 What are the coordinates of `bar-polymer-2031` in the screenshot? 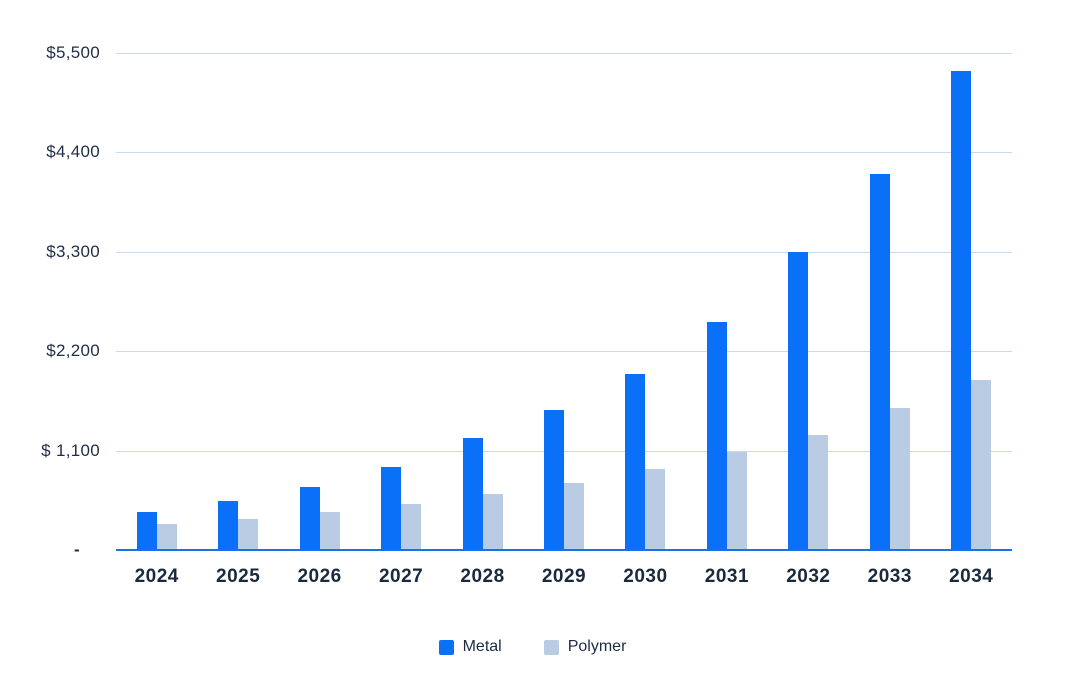 It's located at (736, 501).